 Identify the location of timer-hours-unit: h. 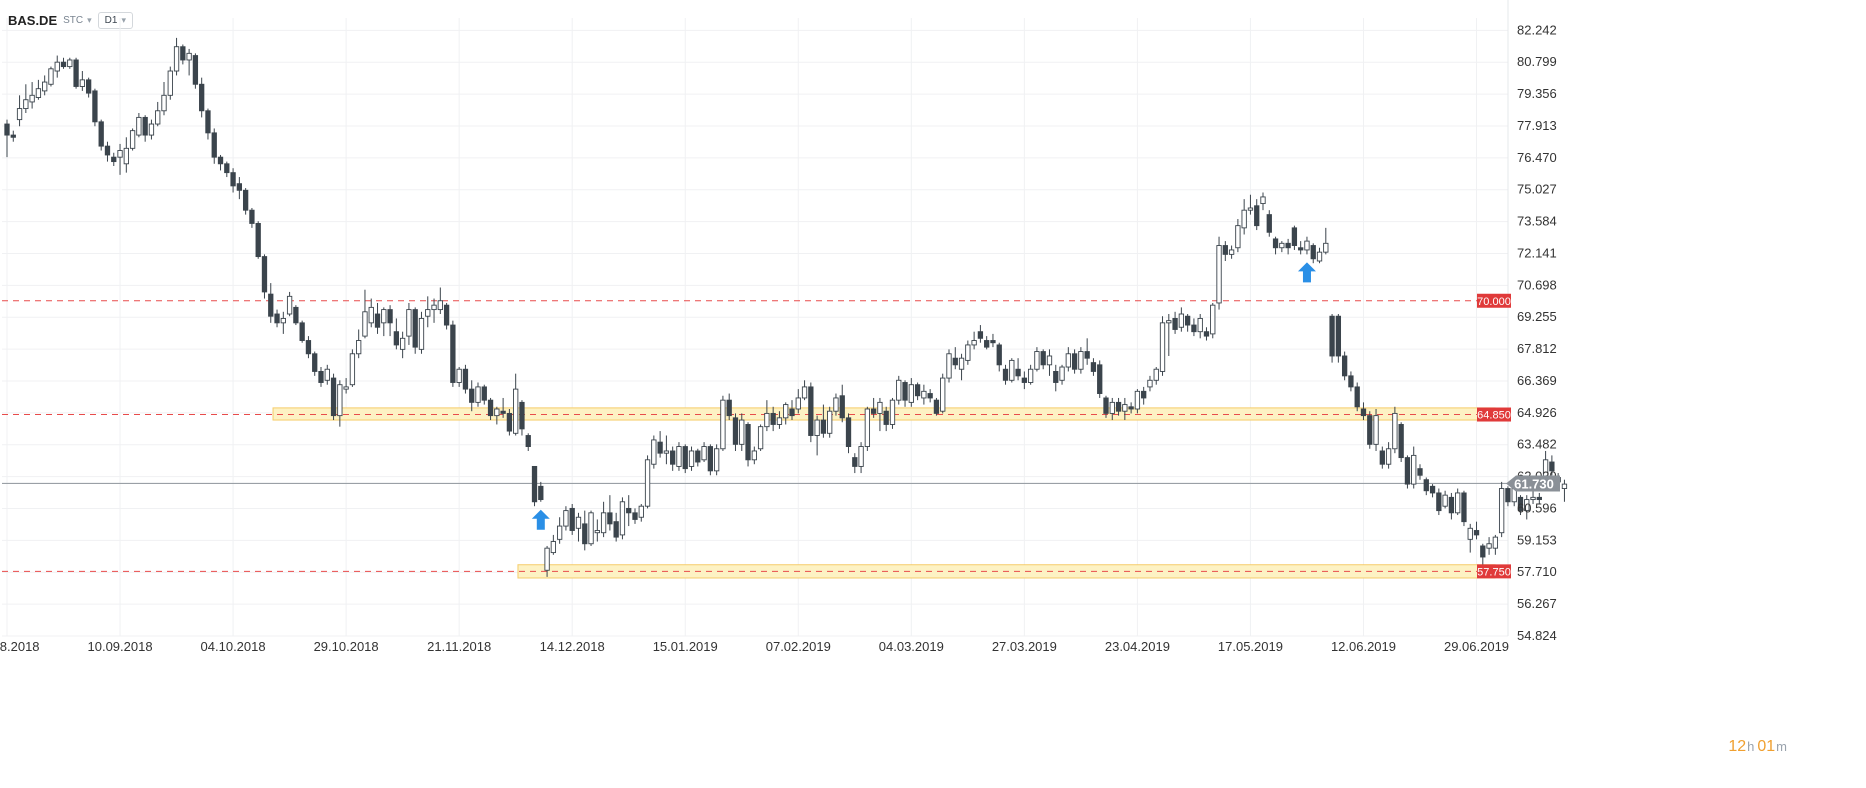
(1751, 746).